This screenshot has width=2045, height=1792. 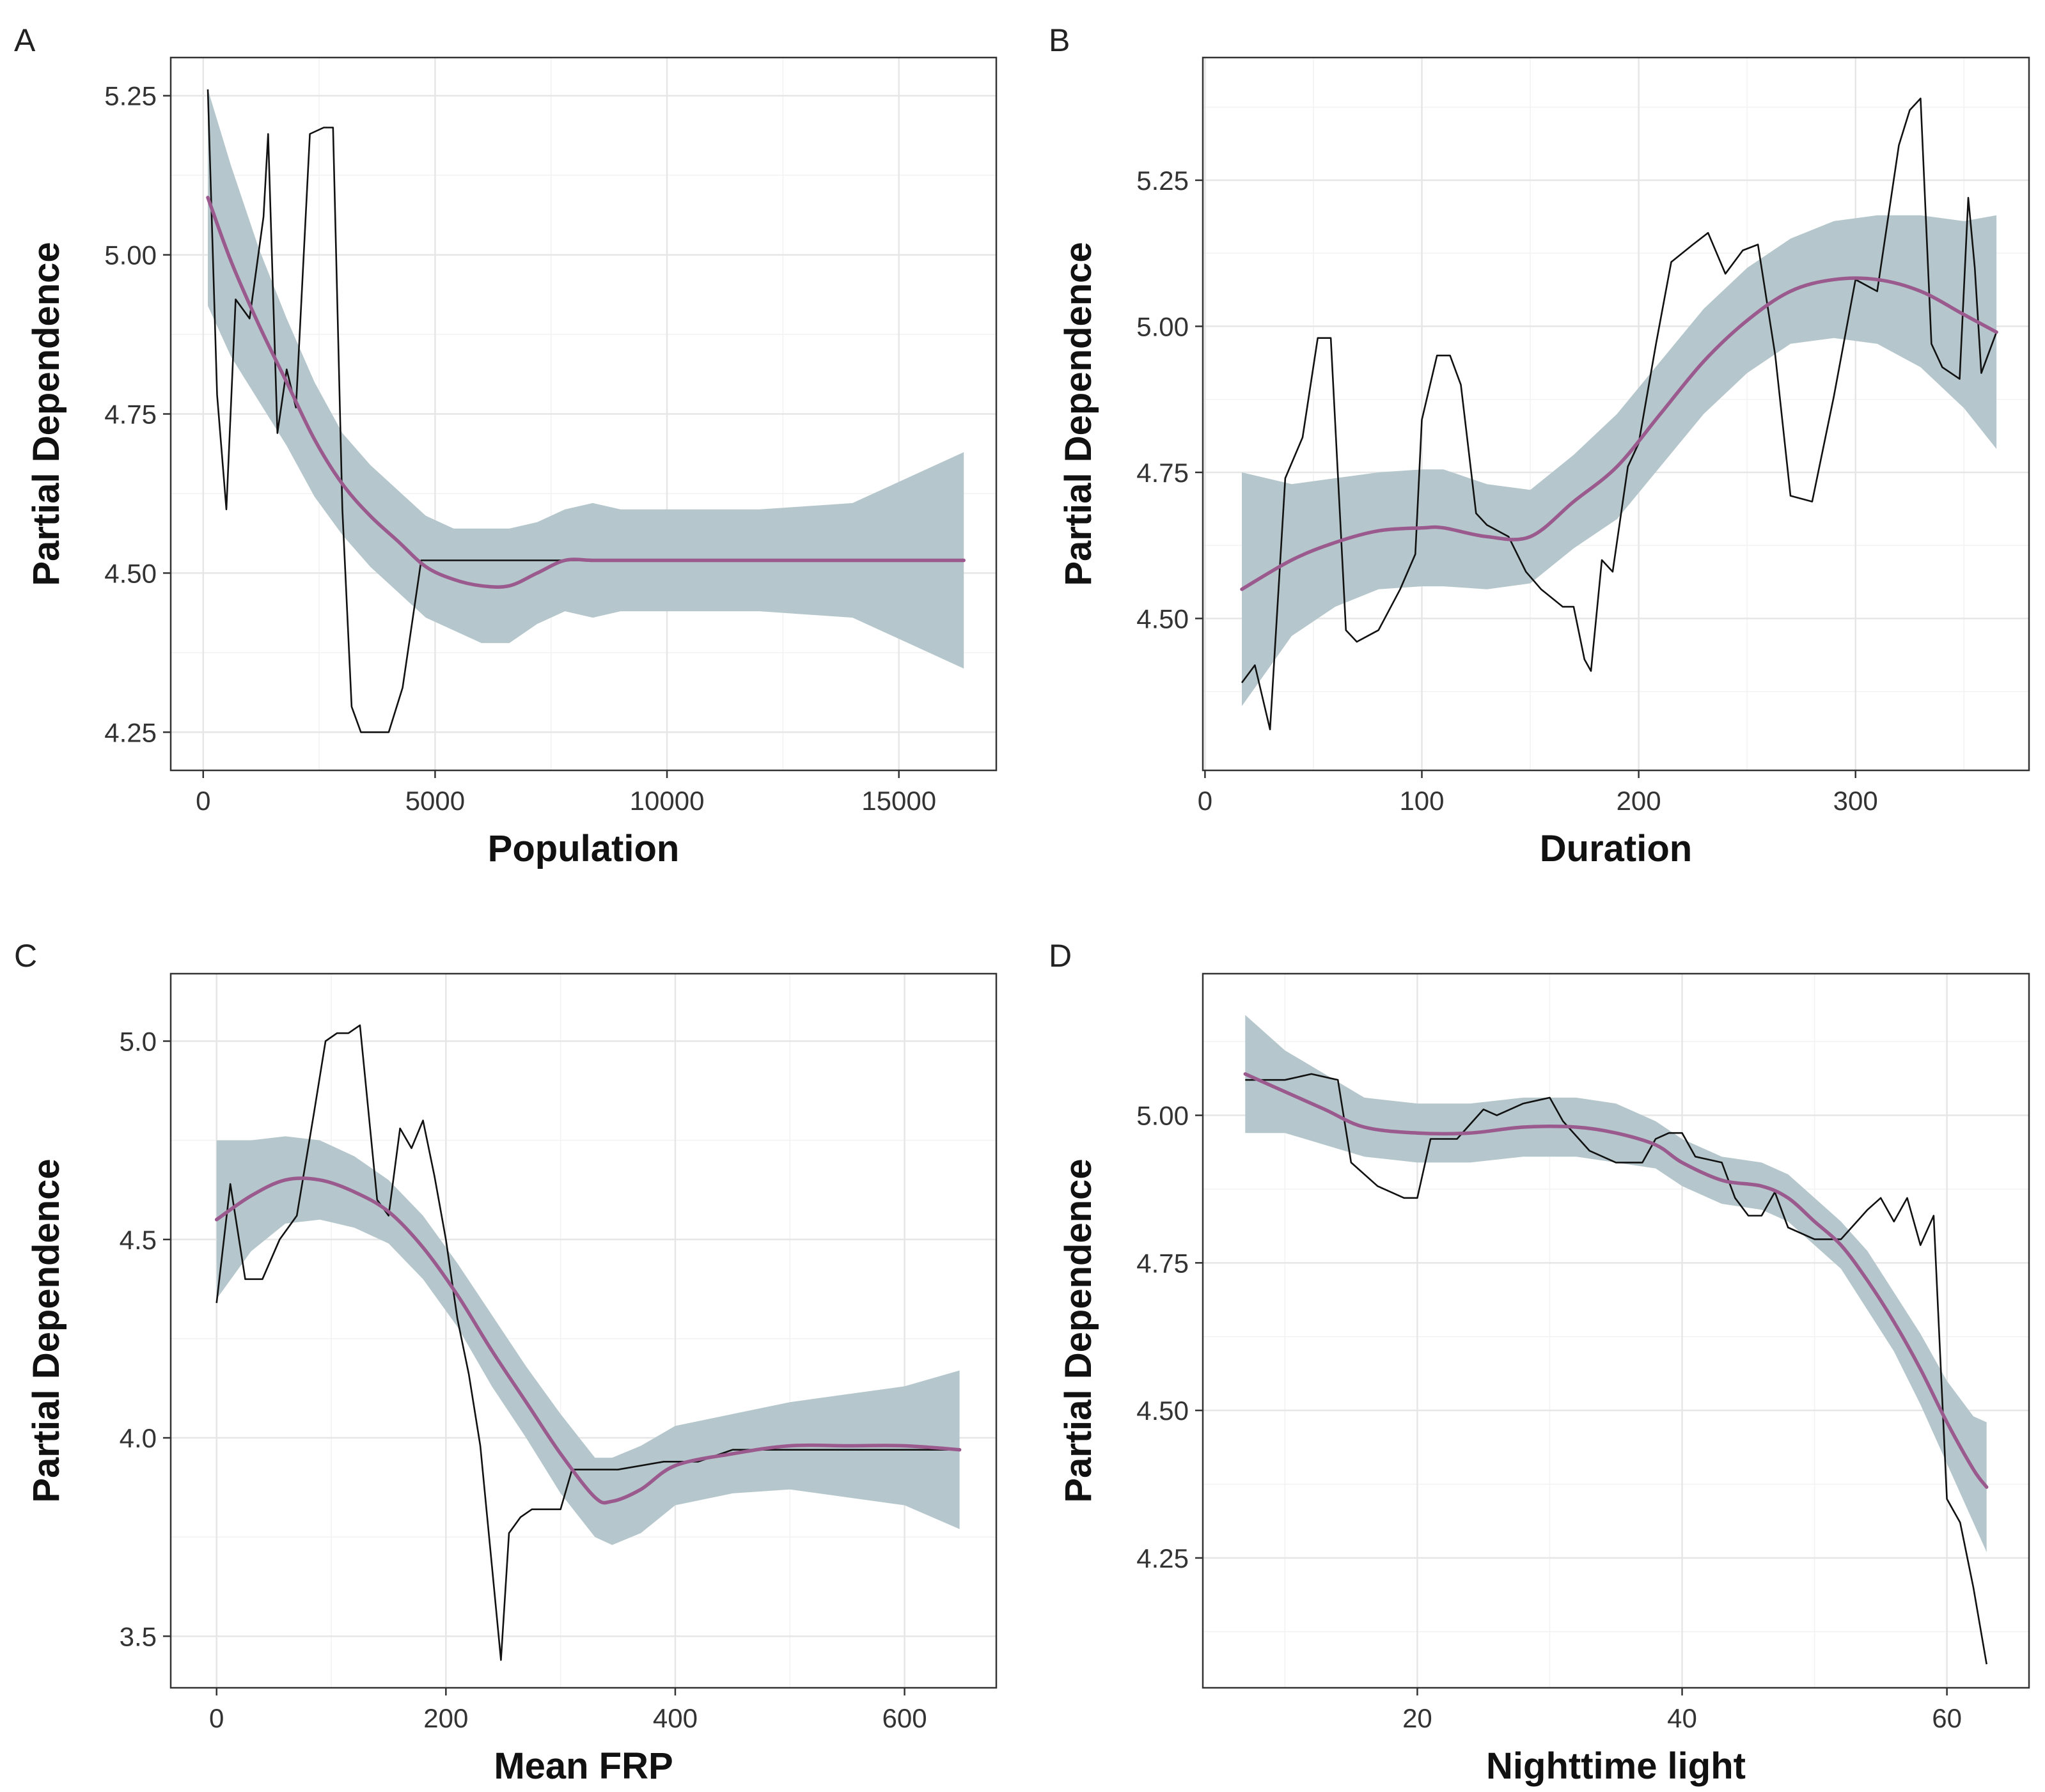 I want to click on panel-letter: D, so click(x=1060, y=956).